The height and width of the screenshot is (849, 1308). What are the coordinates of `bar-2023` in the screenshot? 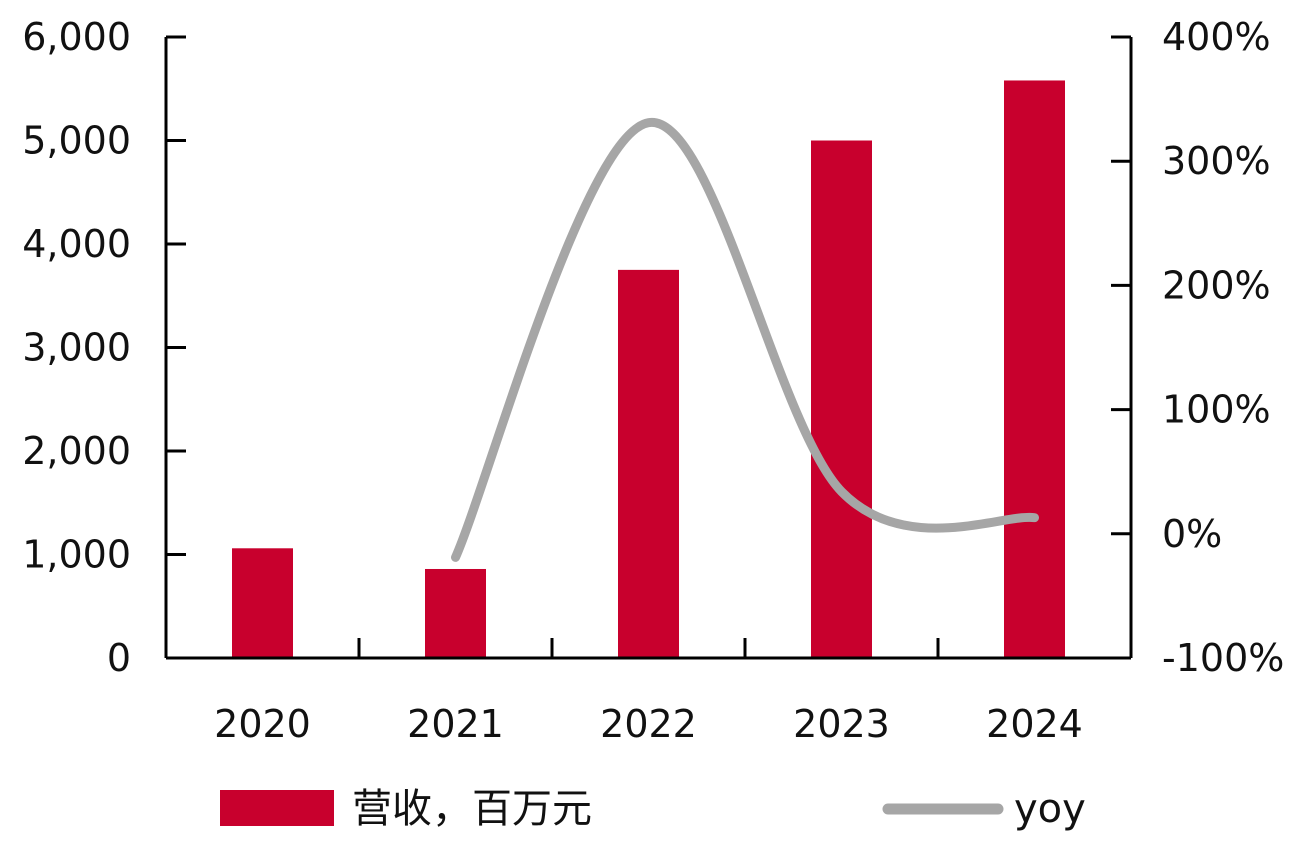 It's located at (841, 399).